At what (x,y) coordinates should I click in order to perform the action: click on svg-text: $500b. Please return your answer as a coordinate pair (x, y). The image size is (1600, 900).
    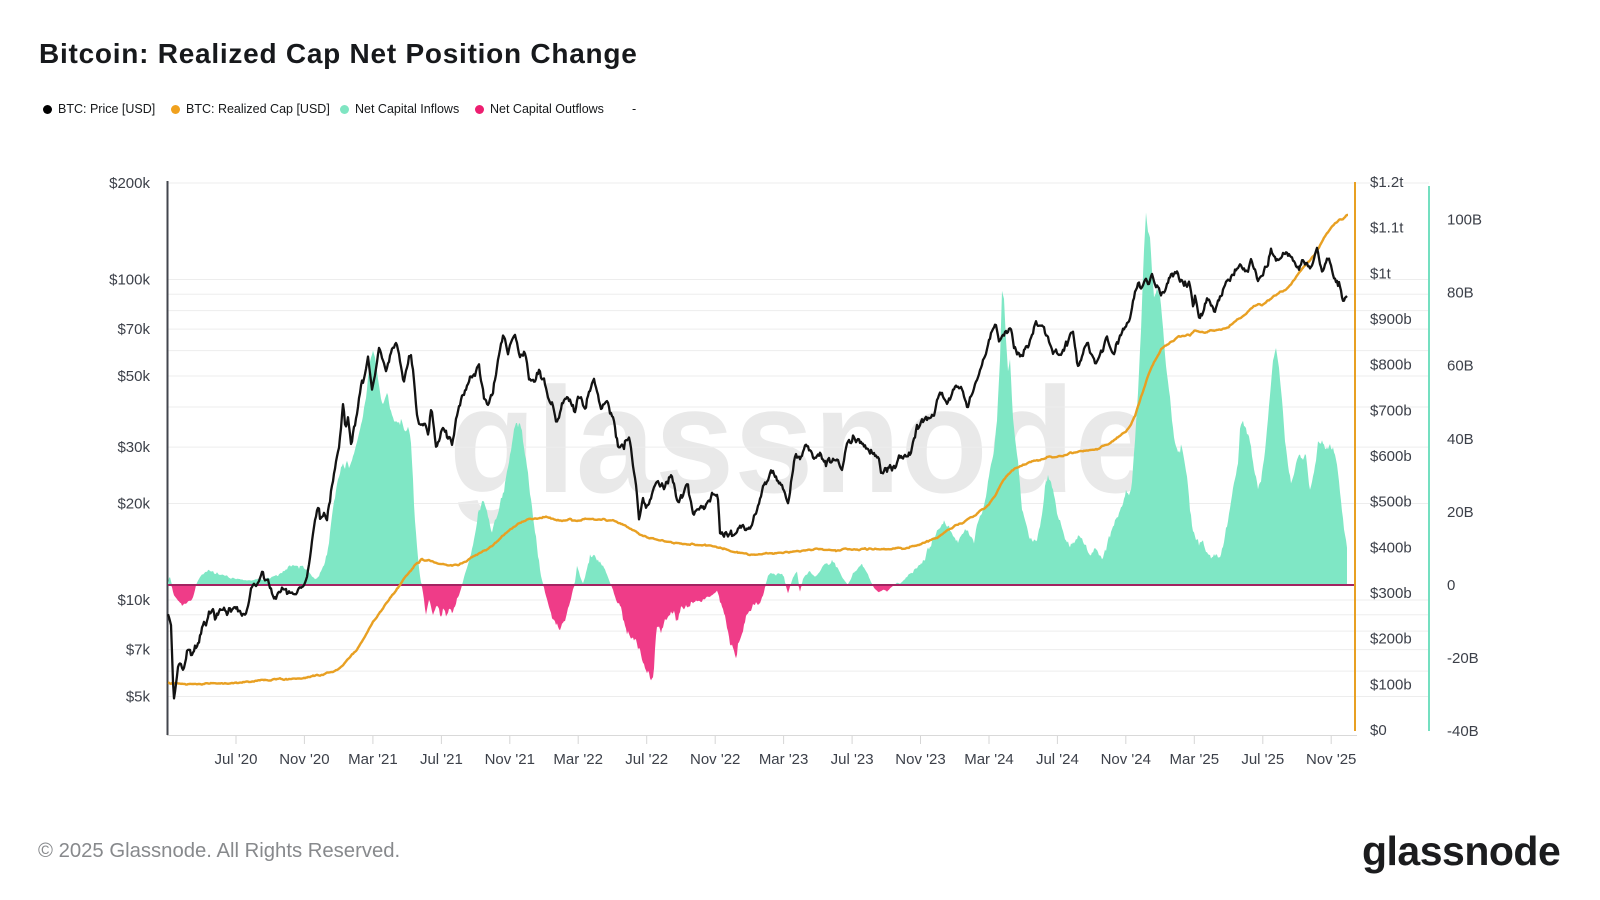
    Looking at the image, I should click on (1391, 502).